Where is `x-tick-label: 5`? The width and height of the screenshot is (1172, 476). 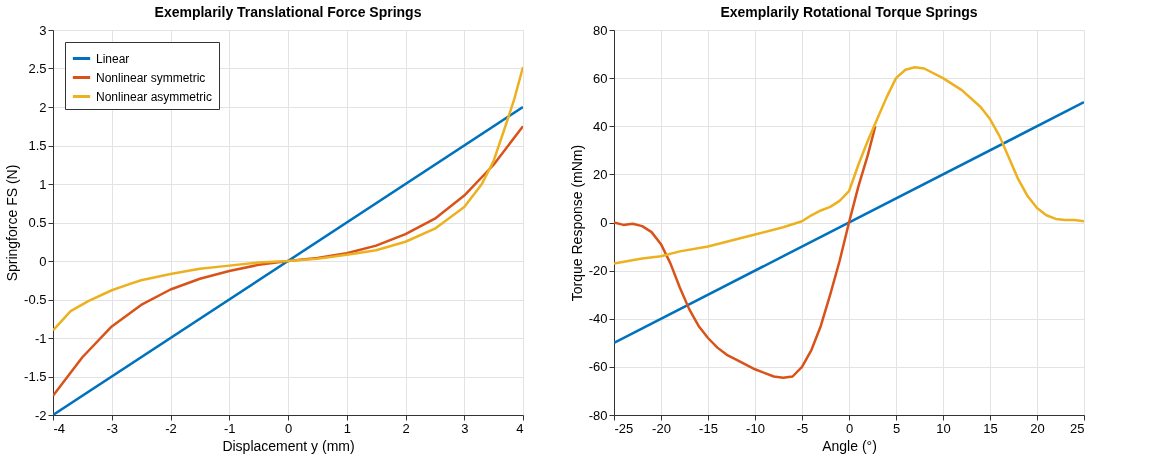
x-tick-label: 5 is located at coordinates (896, 428).